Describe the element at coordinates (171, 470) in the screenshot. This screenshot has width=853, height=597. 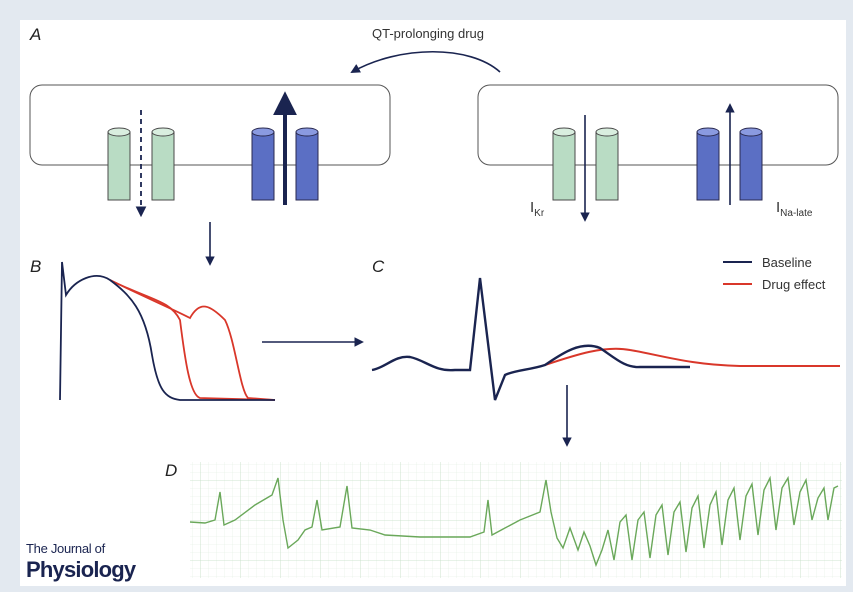
I see `panel-label: D` at that location.